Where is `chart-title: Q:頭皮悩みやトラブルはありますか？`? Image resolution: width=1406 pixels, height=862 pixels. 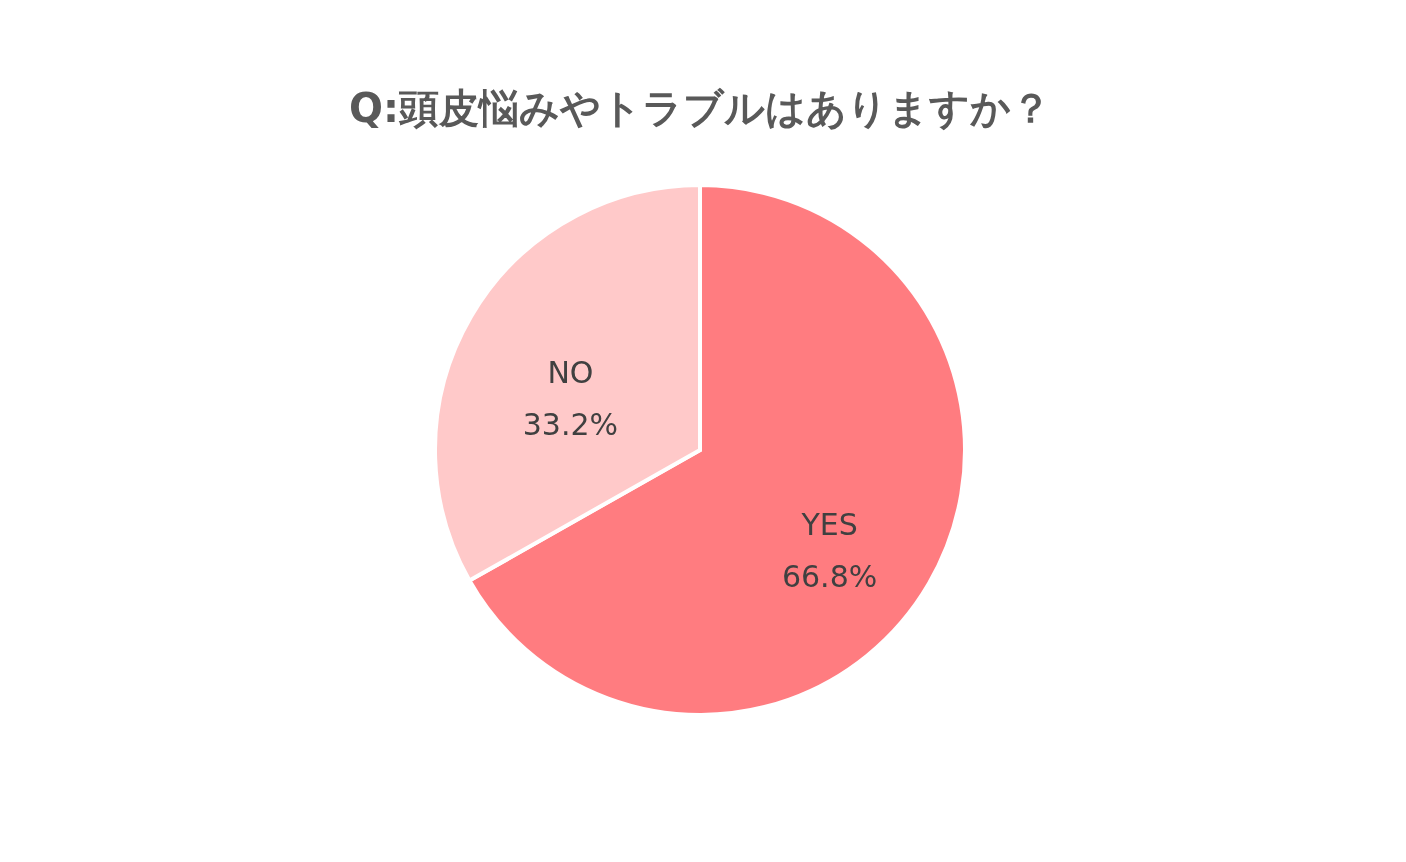
chart-title: Q:頭皮悩みやトラブルはありますか？ is located at coordinates (700, 108).